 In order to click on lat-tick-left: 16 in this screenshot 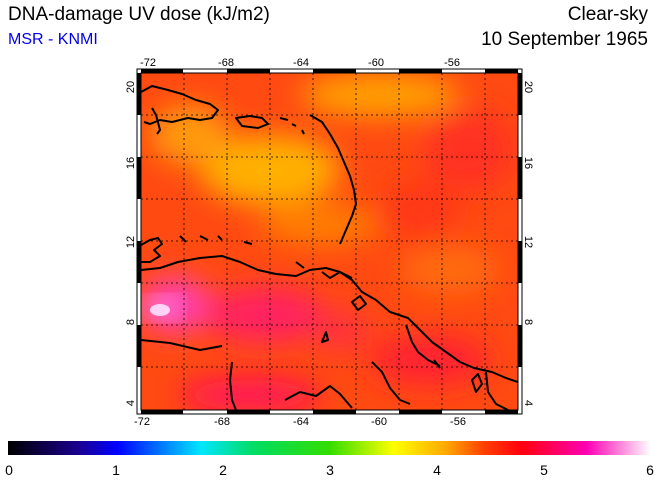, I will do `click(131, 163)`.